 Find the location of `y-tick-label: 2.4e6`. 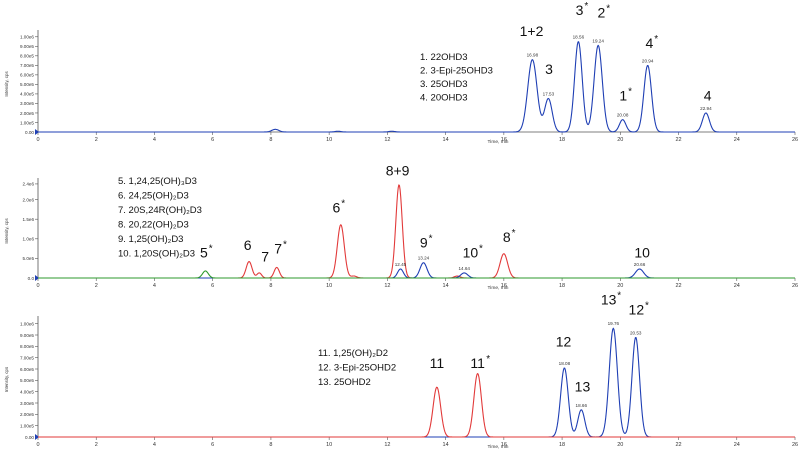

y-tick-label: 2.4e6 is located at coordinates (29, 184).